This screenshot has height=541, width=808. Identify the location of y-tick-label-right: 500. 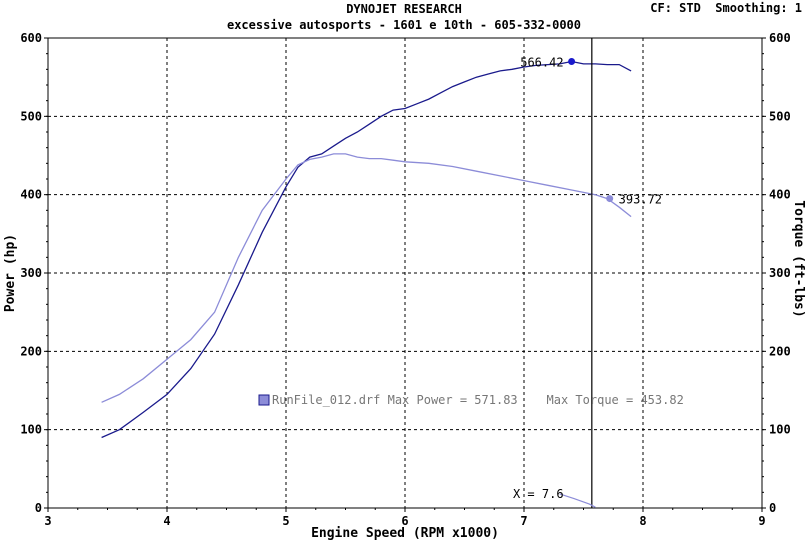
(780, 116).